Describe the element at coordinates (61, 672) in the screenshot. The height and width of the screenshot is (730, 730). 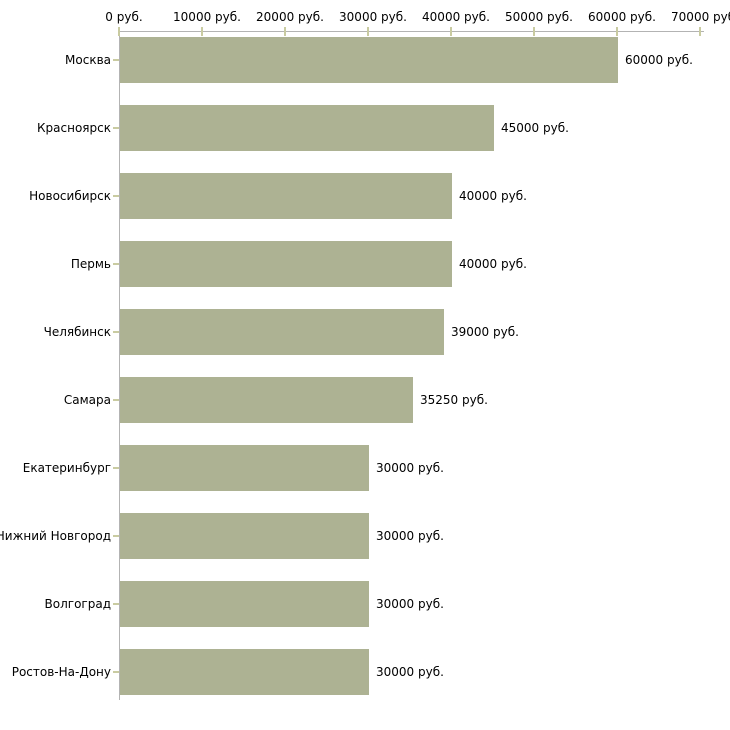
I see `category-label: Ростов-На-Дону` at that location.